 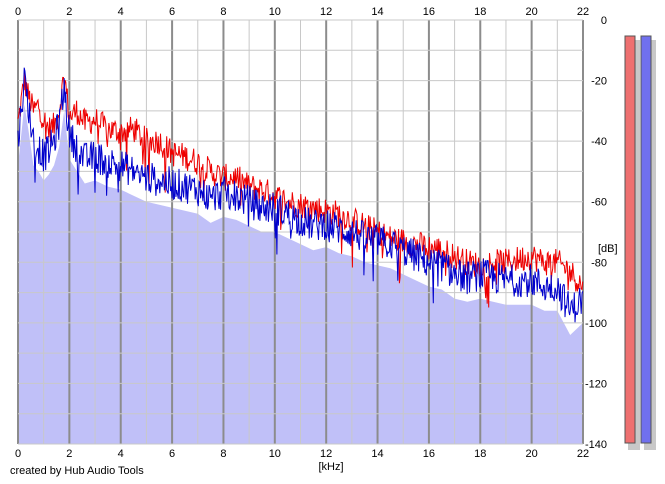 What do you see at coordinates (604, 21) in the screenshot?
I see `y-tick-label: 0` at bounding box center [604, 21].